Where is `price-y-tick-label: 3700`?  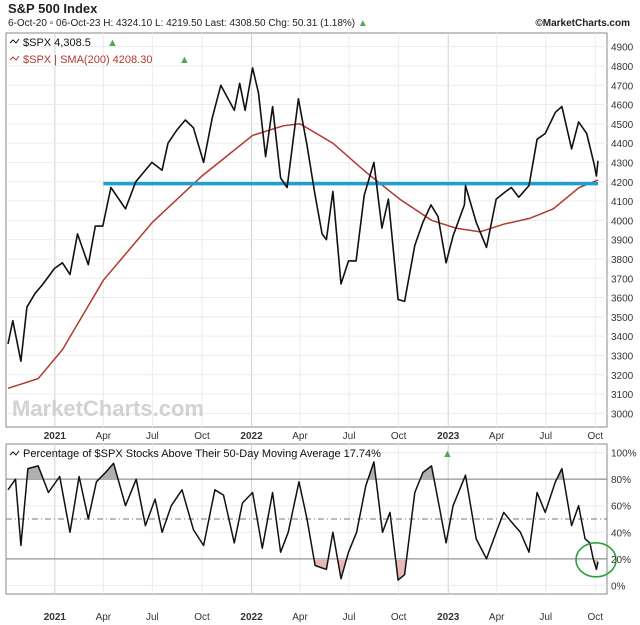
price-y-tick-label: 3700 is located at coordinates (622, 279).